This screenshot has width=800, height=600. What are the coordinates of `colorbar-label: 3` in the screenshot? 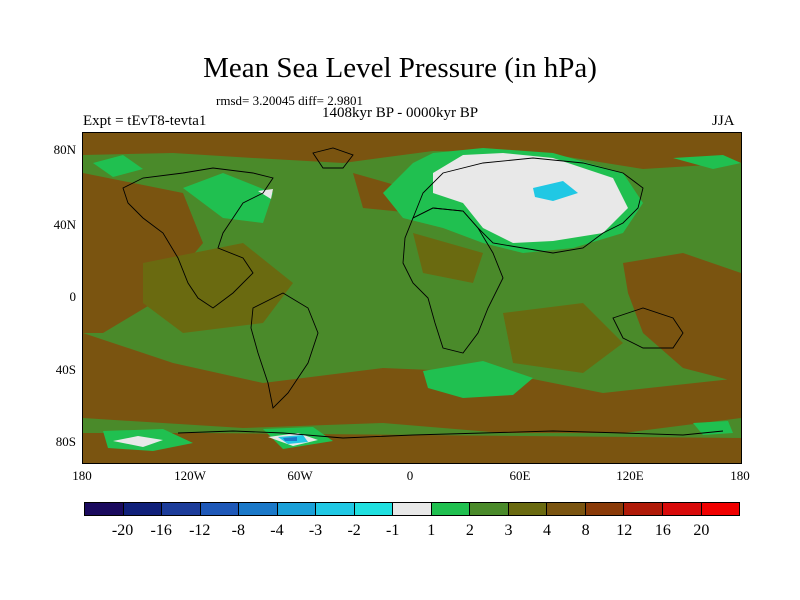 It's located at (508, 530).